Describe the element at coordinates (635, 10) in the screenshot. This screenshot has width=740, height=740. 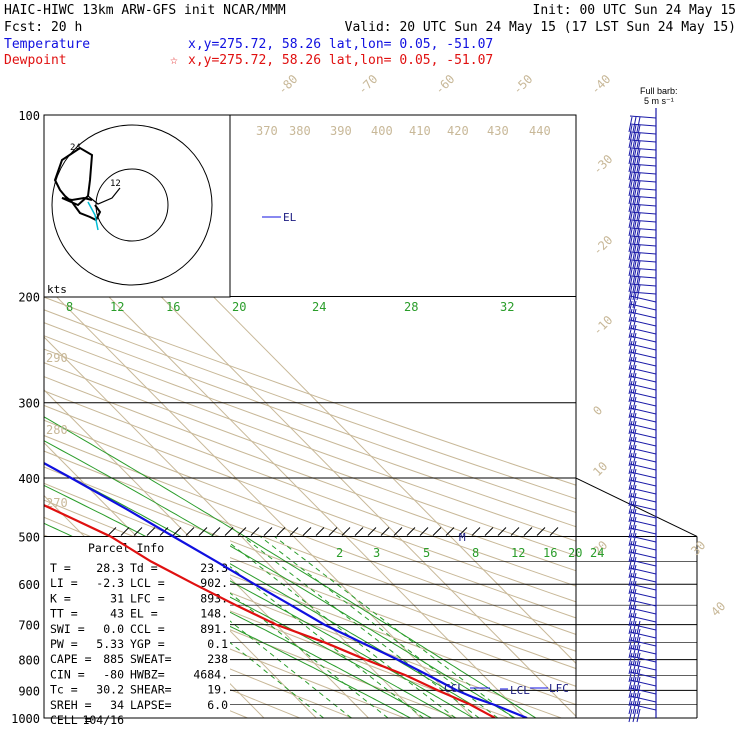
I see `header-init: Init: 00 UTC Sun 24 May 15` at that location.